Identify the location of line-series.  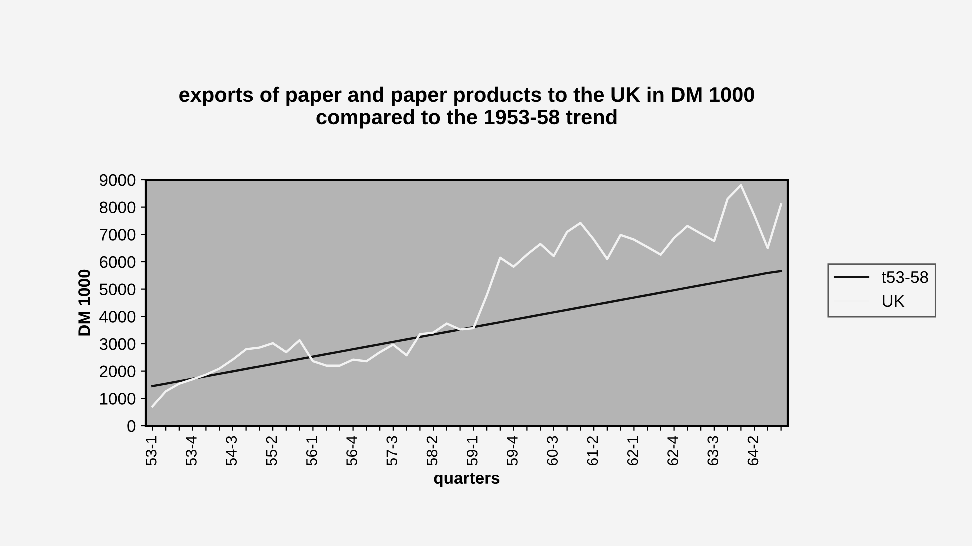
(467, 329).